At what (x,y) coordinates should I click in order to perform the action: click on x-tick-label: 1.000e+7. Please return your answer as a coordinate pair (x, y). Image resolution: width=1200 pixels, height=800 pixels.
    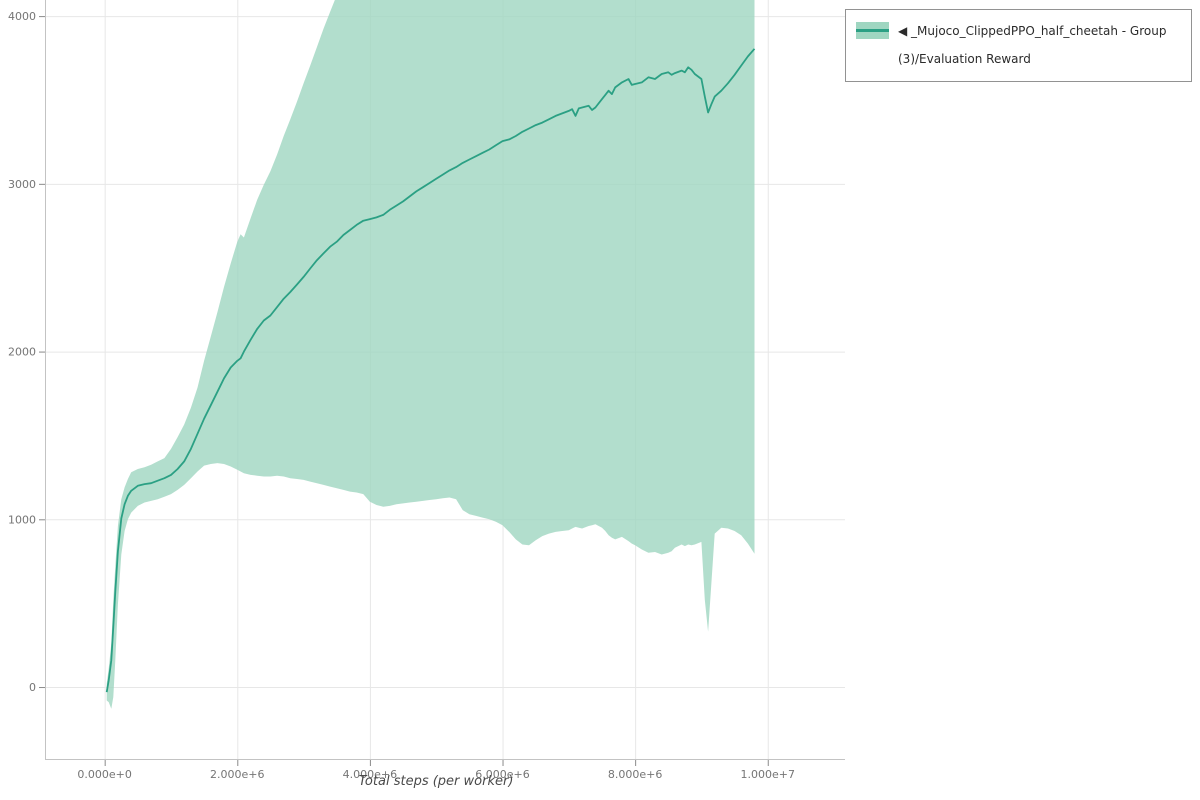
    Looking at the image, I should click on (768, 774).